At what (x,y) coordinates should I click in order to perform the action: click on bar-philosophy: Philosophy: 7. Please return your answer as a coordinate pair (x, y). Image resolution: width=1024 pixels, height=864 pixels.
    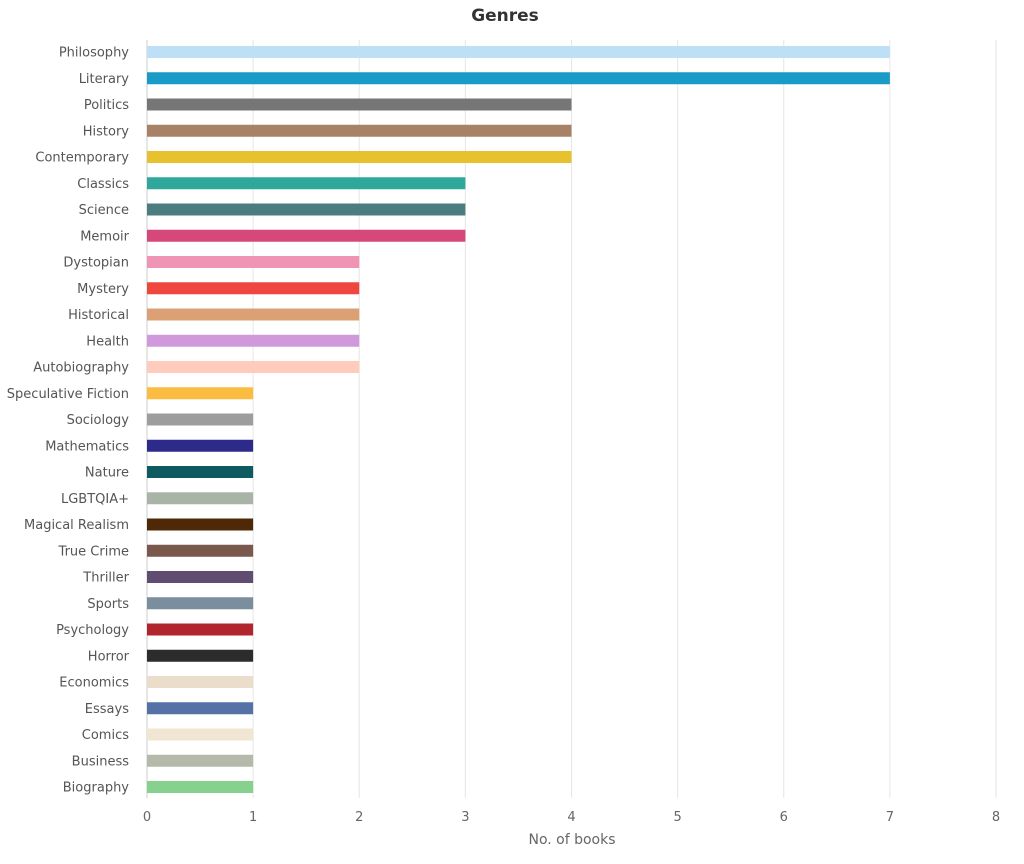
    Looking at the image, I should click on (518, 52).